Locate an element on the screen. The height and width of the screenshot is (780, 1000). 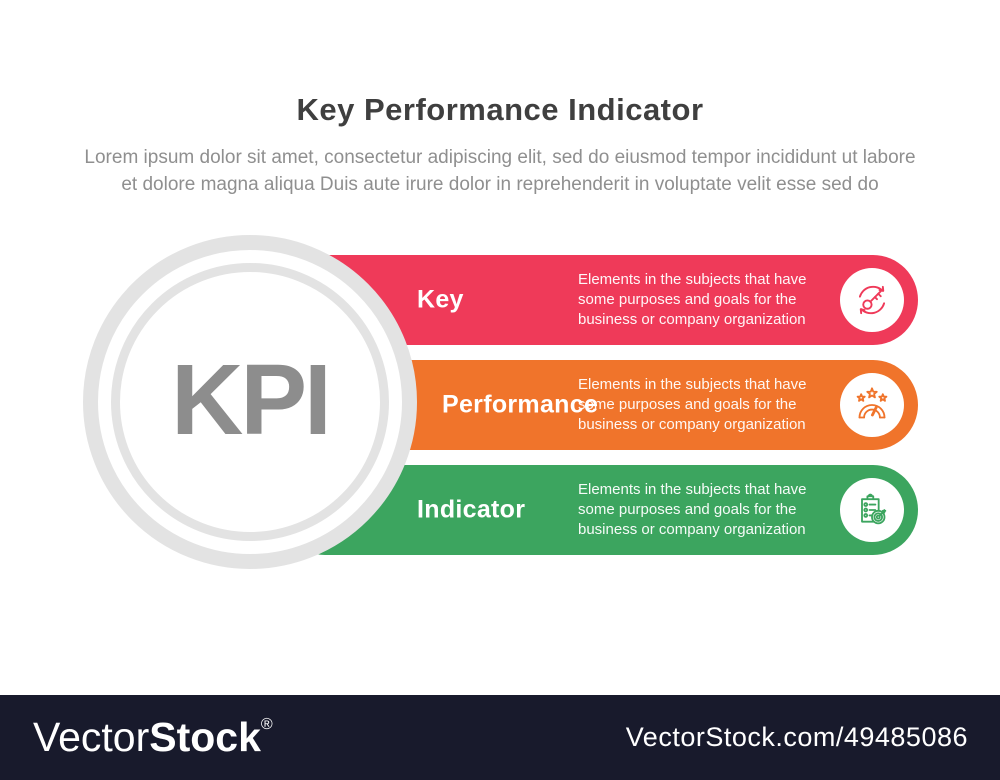
brand-light-text: Vector is located at coordinates (91, 737).